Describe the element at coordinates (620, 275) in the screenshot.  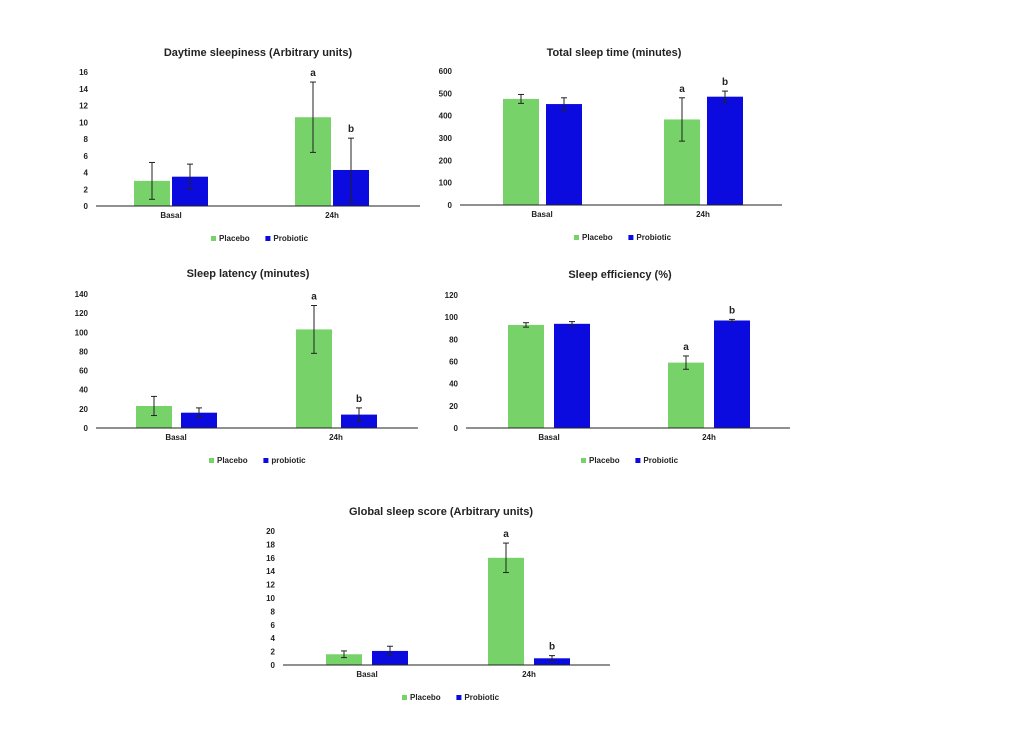
I see `chart-title: Sleep efficiency (%)` at that location.